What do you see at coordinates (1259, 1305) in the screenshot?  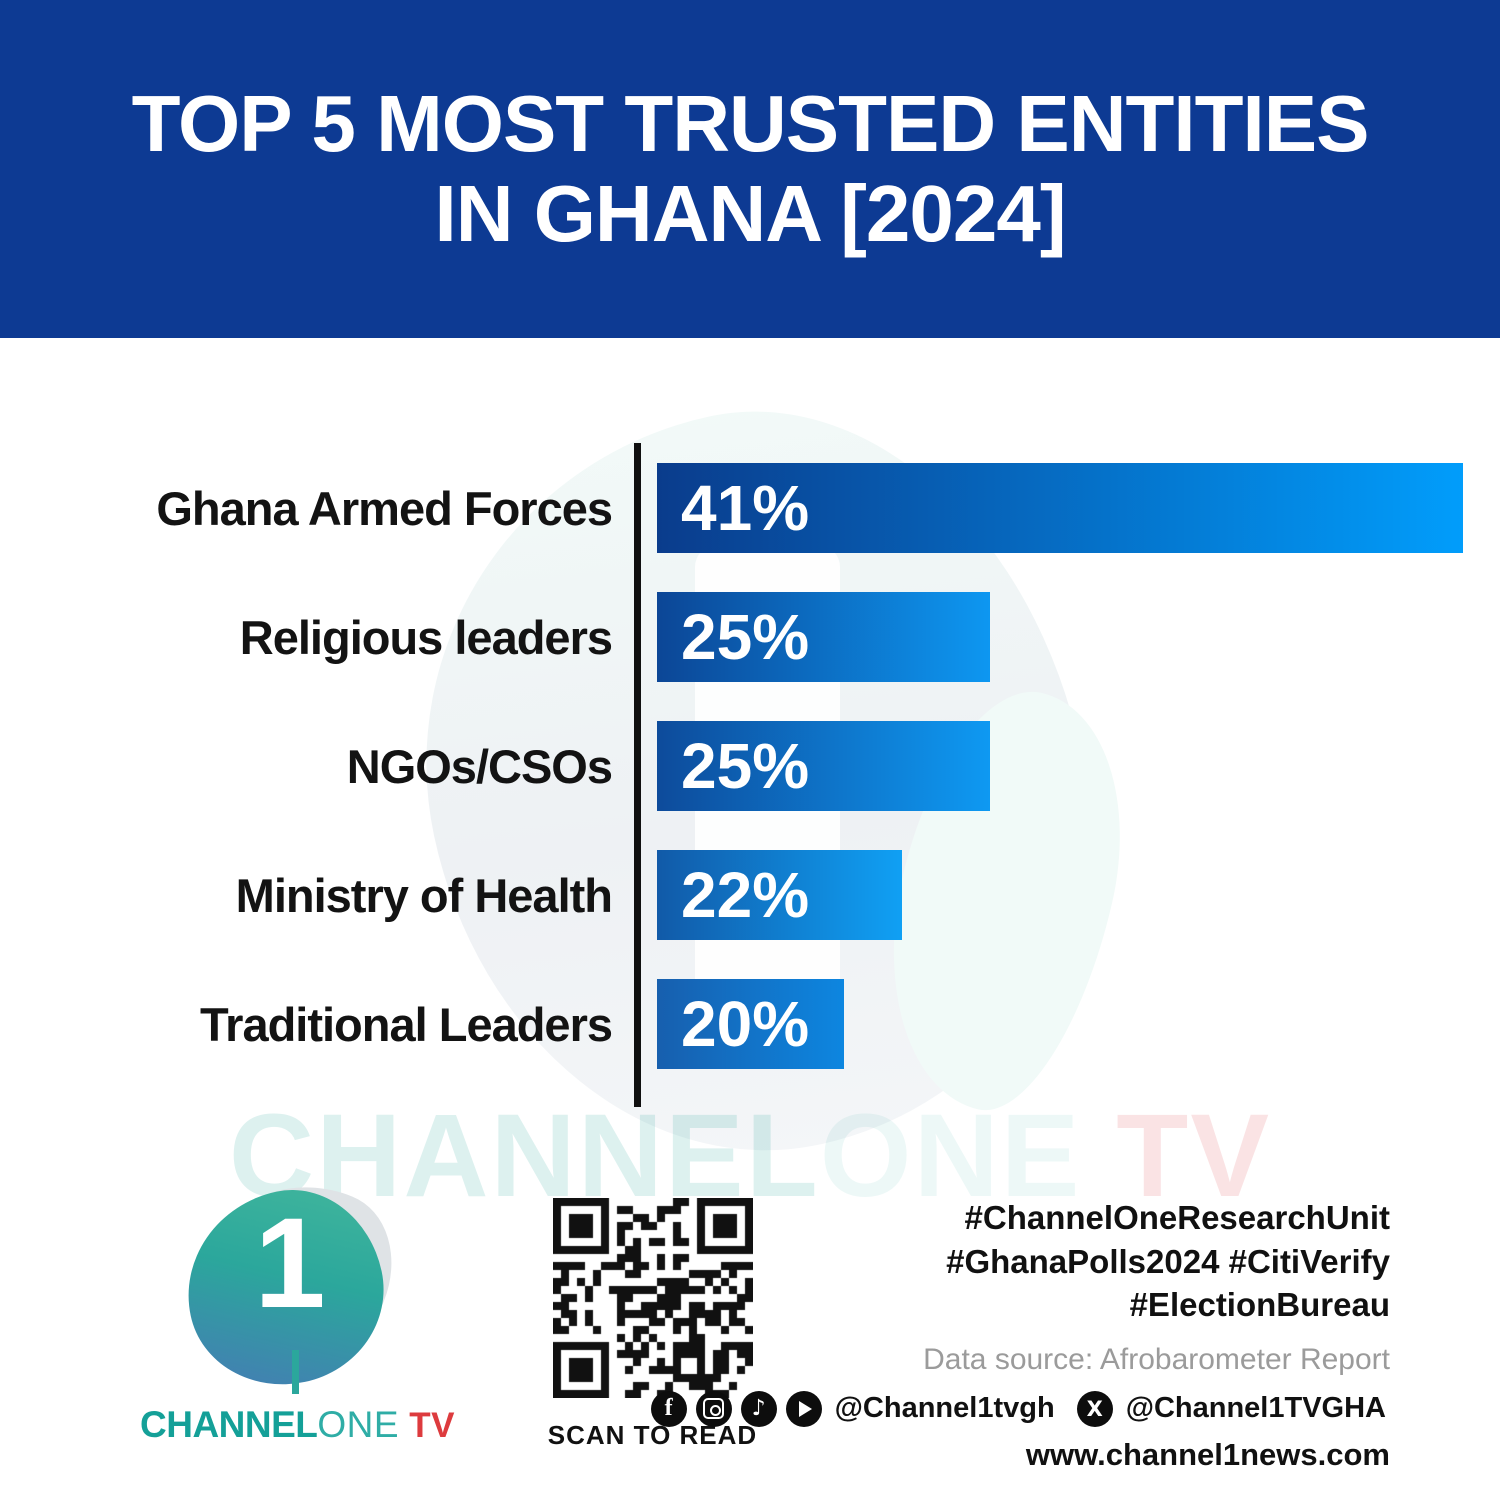 I see `hashtag-line: #ElectionBureau` at bounding box center [1259, 1305].